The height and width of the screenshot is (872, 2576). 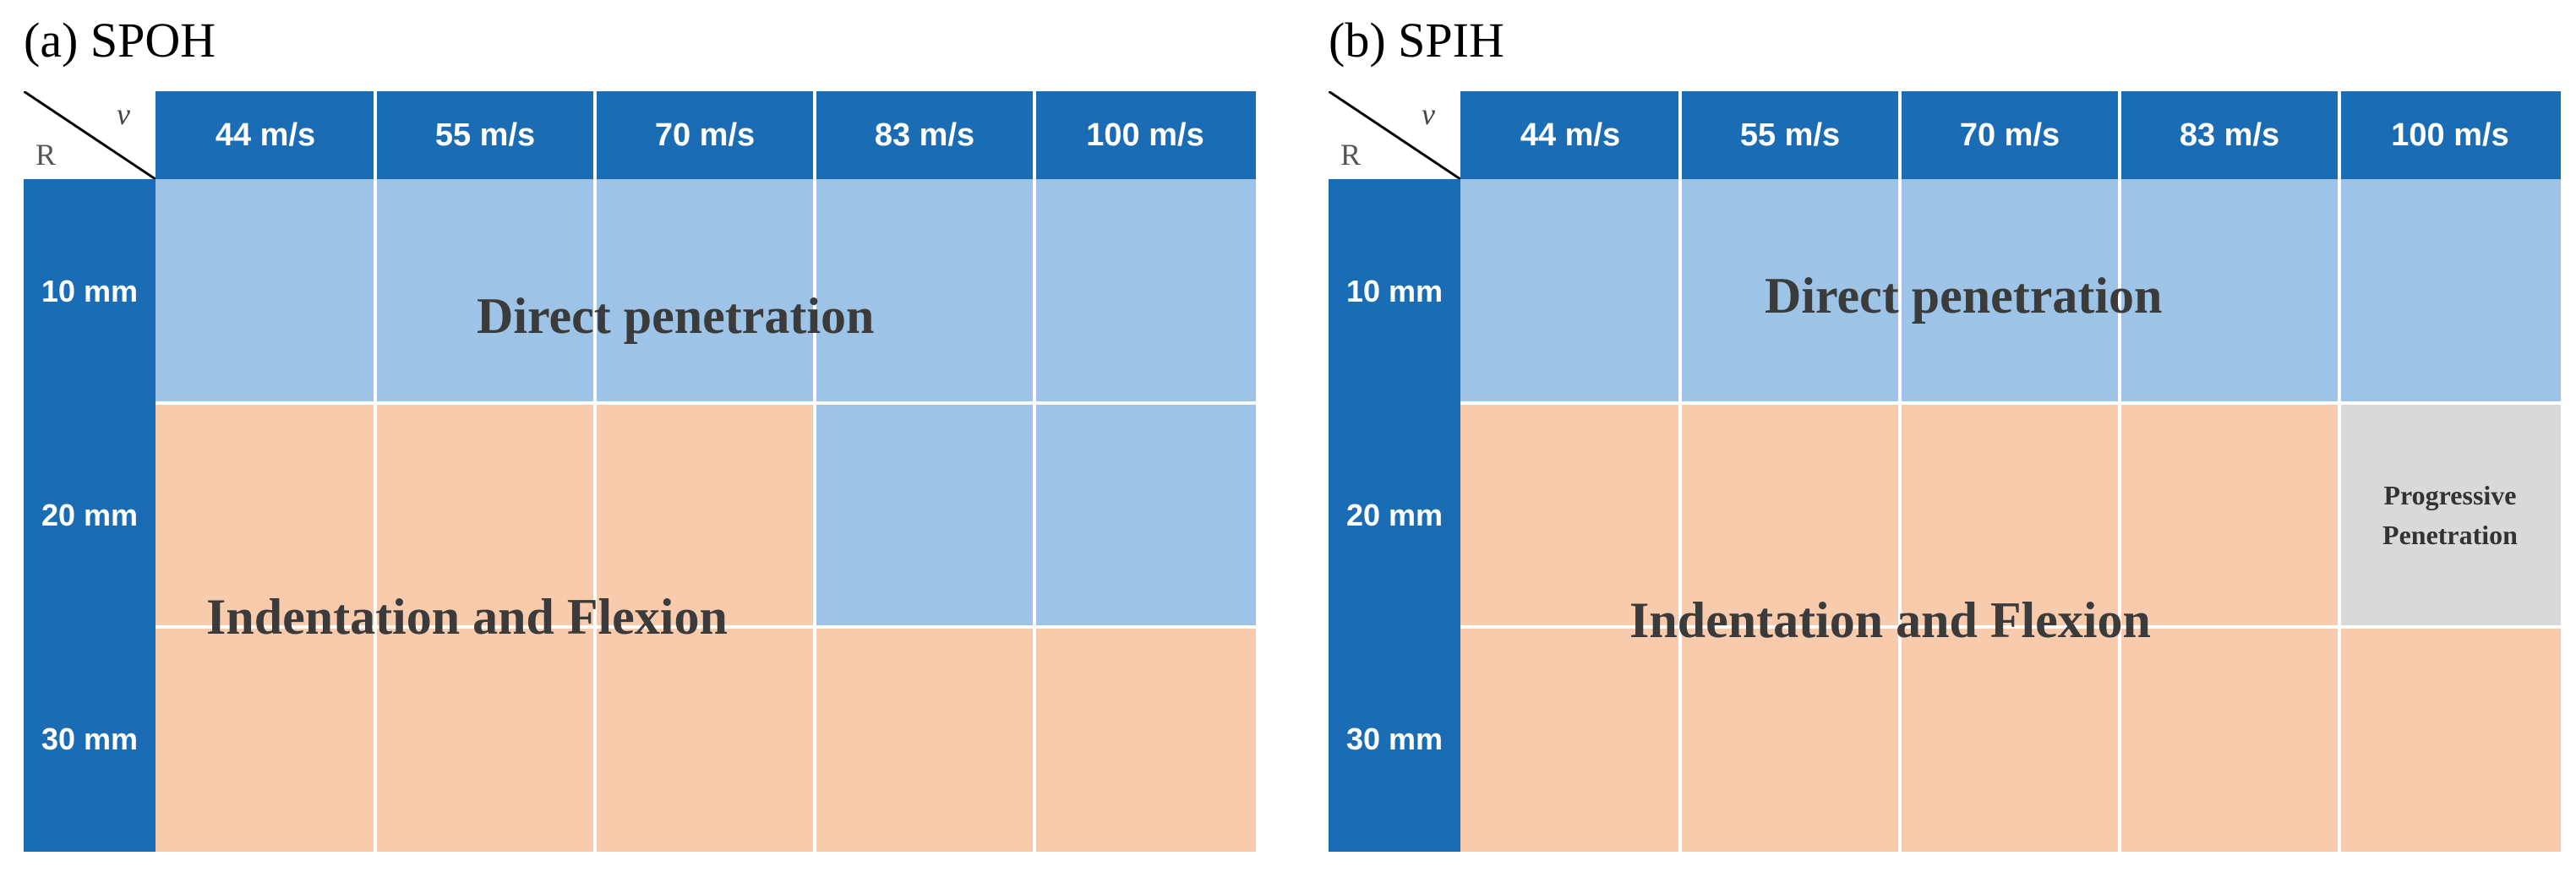 What do you see at coordinates (1416, 40) in the screenshot?
I see `panel-title: (b) SPIH` at bounding box center [1416, 40].